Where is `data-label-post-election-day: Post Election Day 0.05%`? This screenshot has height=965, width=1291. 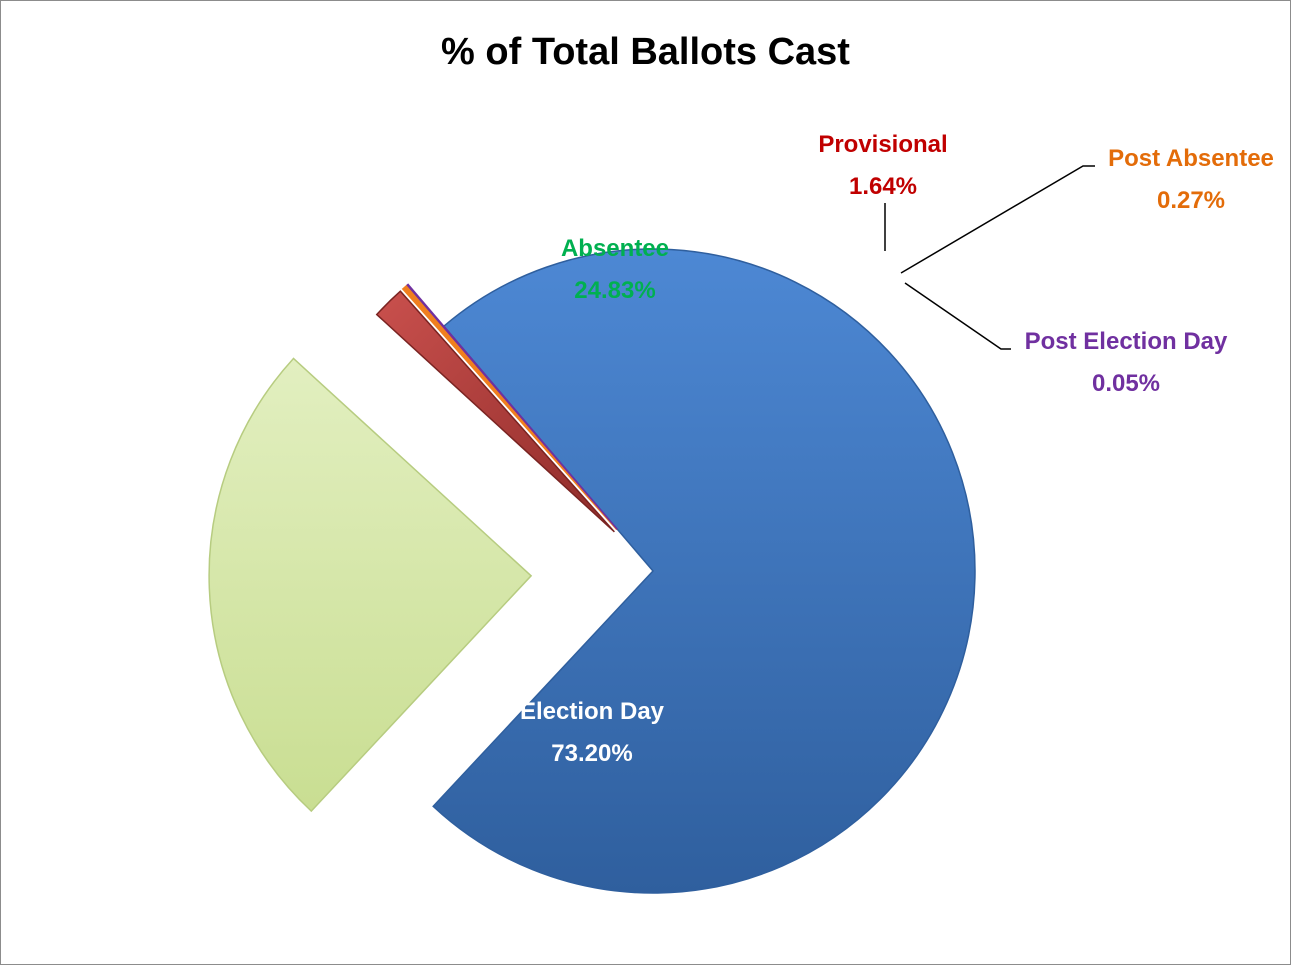
data-label-post-election-day: Post Election Day 0.05% is located at coordinates (1126, 362).